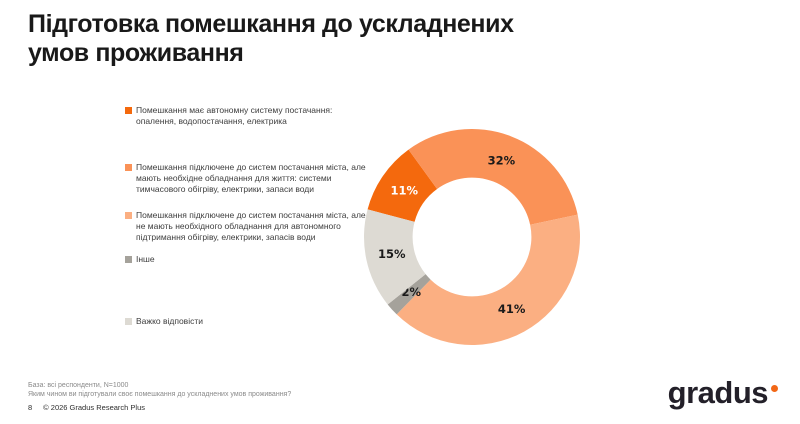  I want to click on legend-label: Важко відповісти, so click(169, 321).